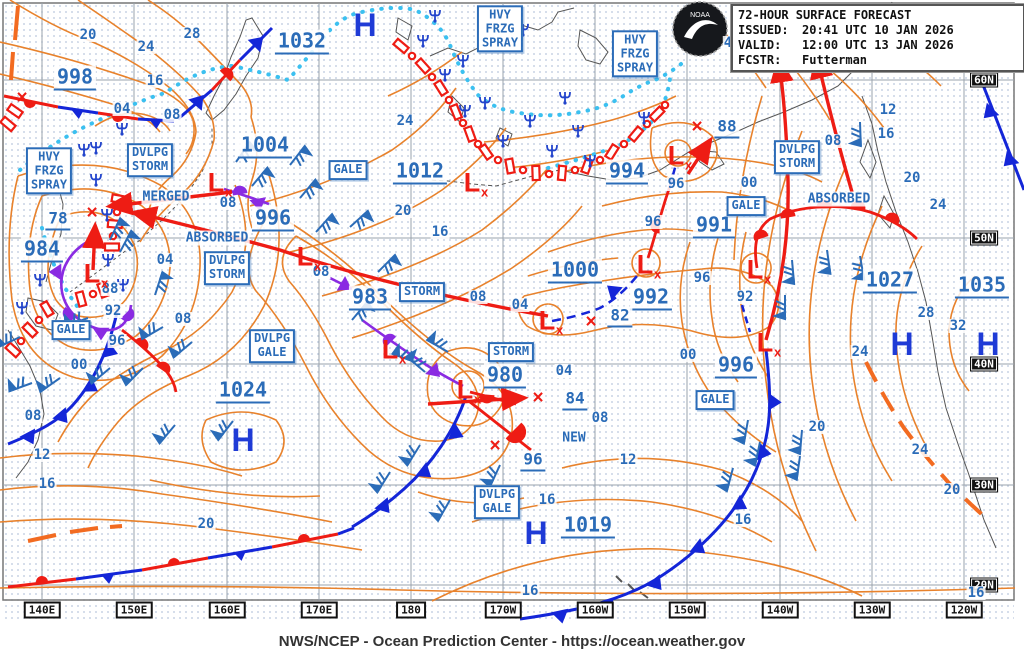 This screenshot has width=1024, height=652. I want to click on valid-value: 12:00 UTC 13 JAN 2026, so click(878, 45).